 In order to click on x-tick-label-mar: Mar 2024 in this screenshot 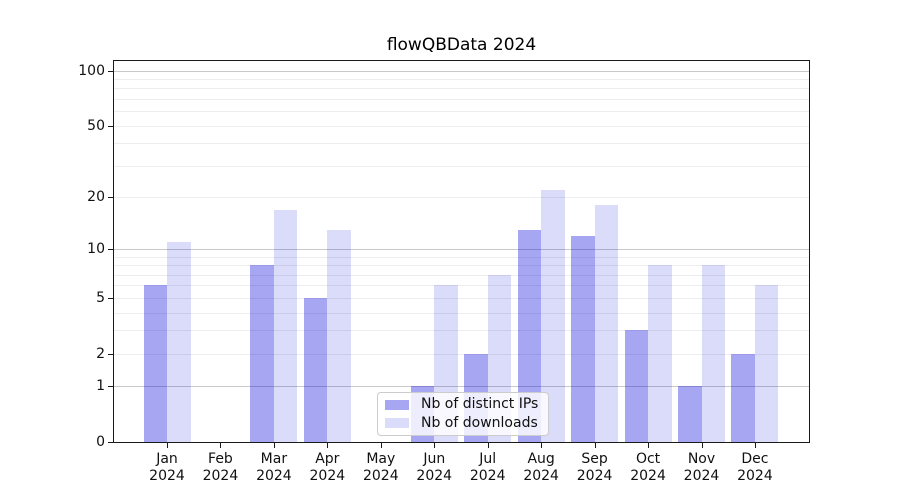, I will do `click(274, 468)`.